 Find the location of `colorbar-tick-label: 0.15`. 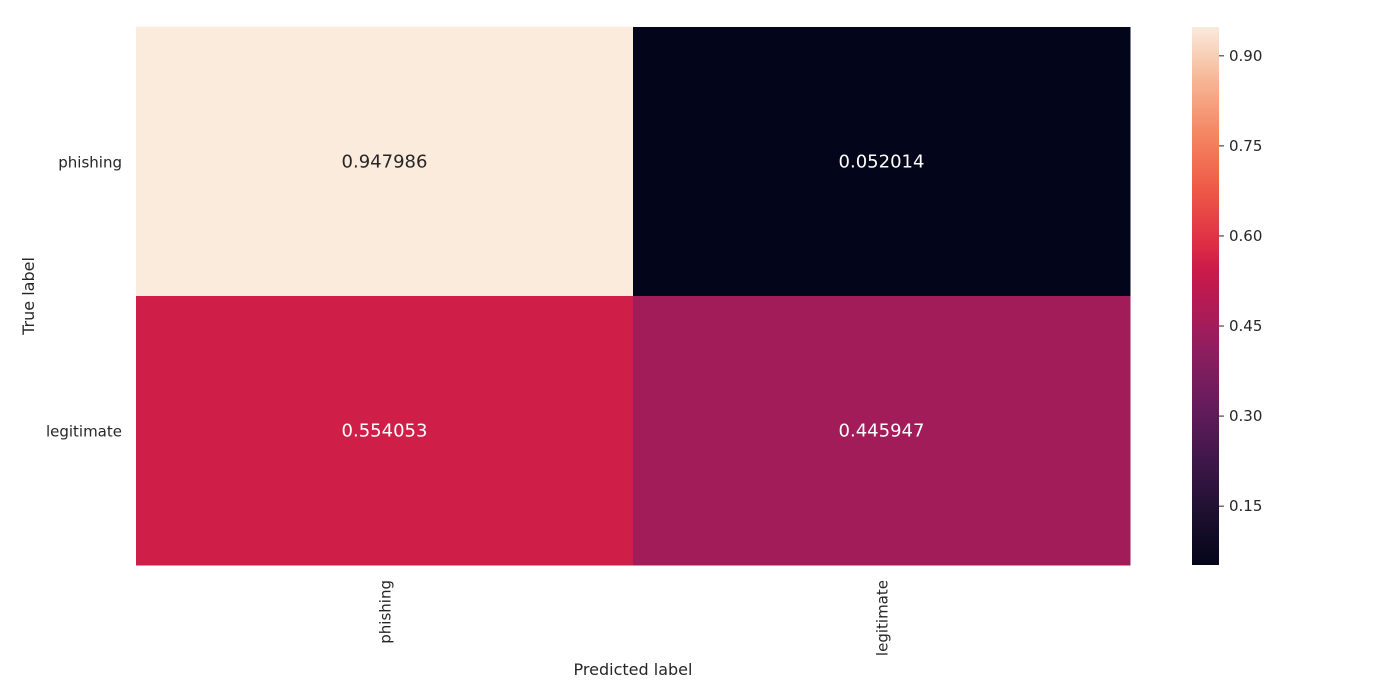

colorbar-tick-label: 0.15 is located at coordinates (1245, 506).